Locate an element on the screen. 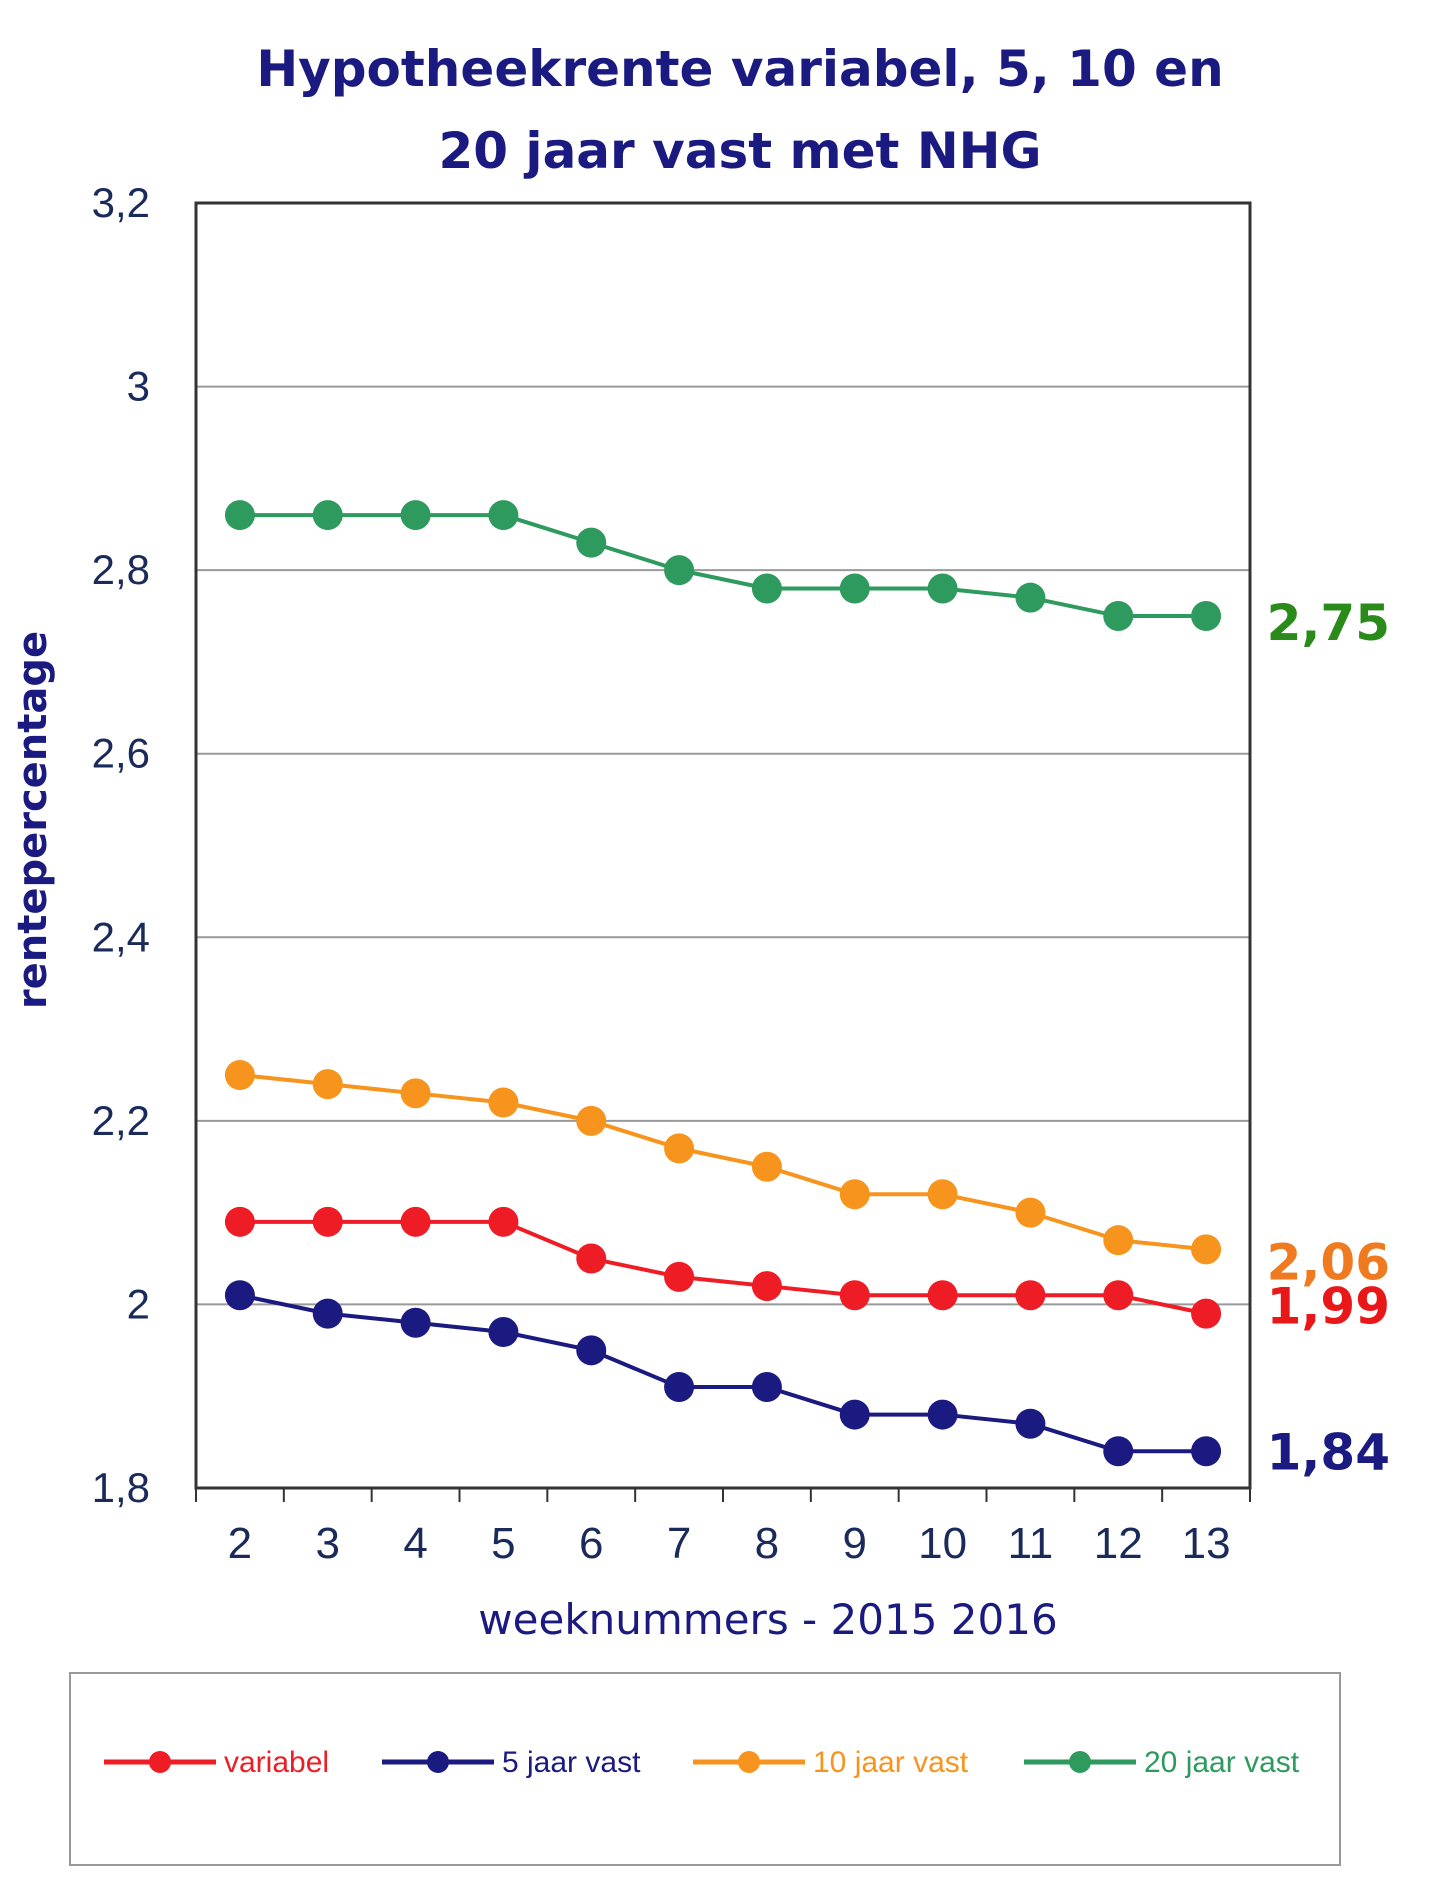 This screenshot has width=1440, height=1878. x-axis-tick-labels: 2 3 4 5 6 7 8 9 10 11 12 13 is located at coordinates (729, 1543).